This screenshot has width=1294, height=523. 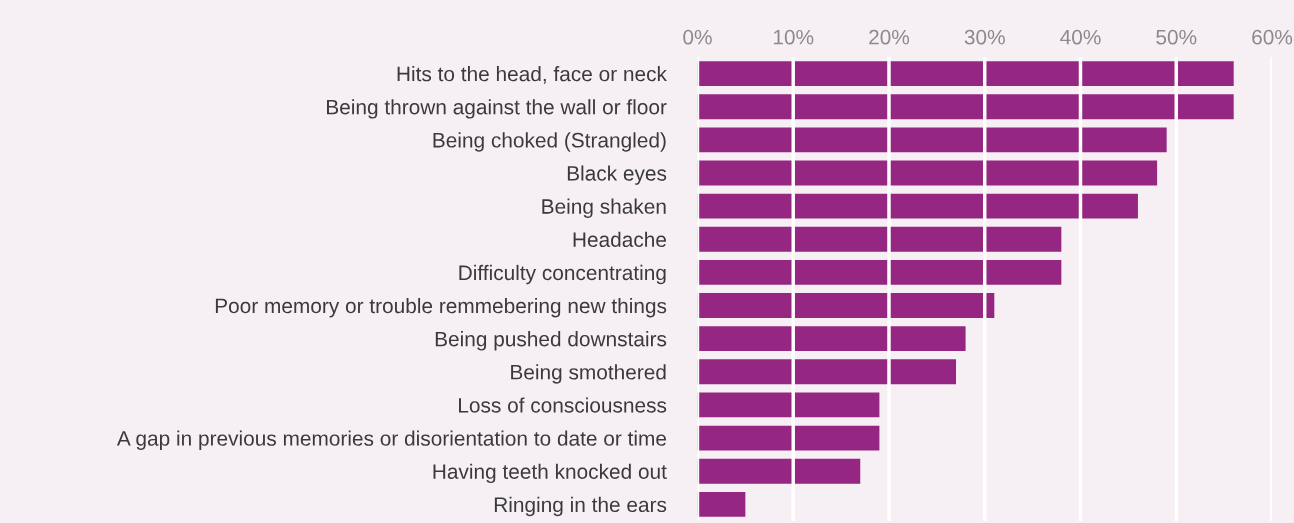 What do you see at coordinates (1176, 37) in the screenshot?
I see `x-tick-label: 50%` at bounding box center [1176, 37].